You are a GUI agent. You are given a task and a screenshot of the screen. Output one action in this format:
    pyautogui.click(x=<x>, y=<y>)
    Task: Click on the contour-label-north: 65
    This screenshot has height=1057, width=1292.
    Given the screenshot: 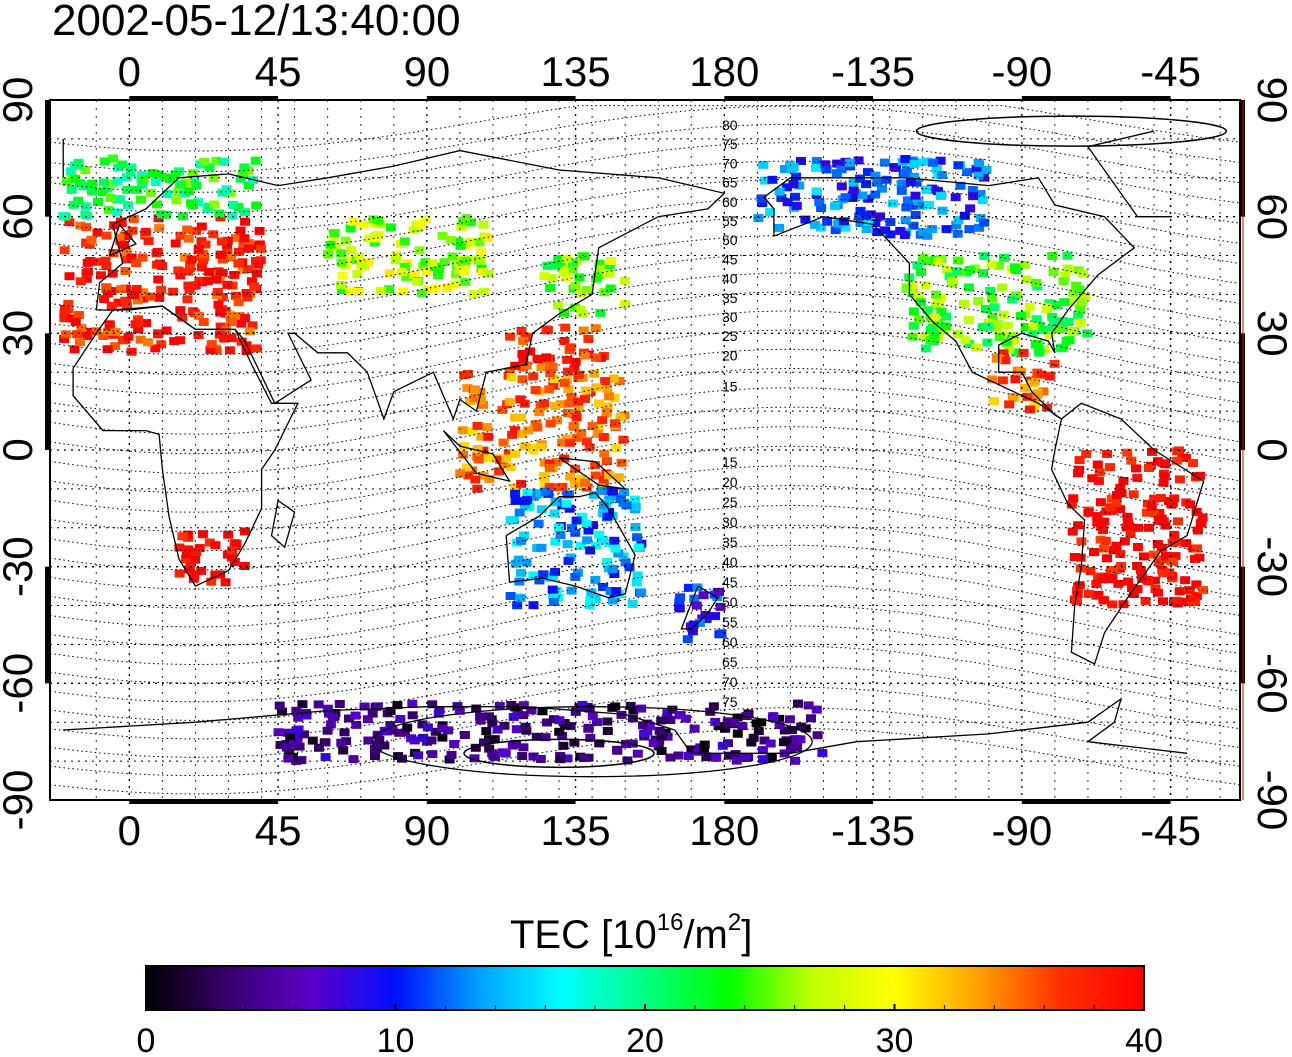 What is the action you would take?
    pyautogui.click(x=730, y=183)
    